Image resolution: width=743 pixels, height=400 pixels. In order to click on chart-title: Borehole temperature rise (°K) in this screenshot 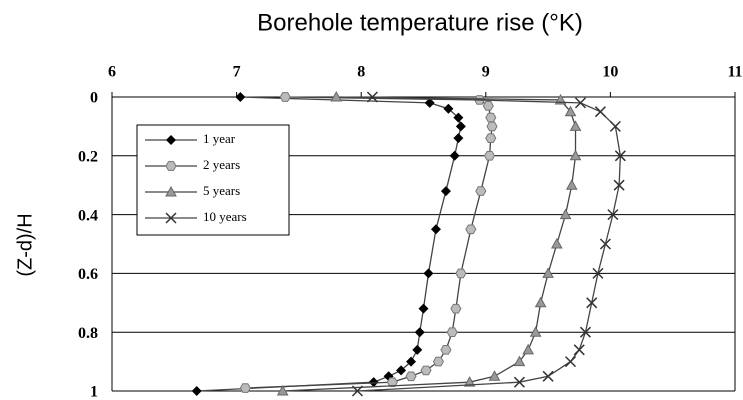, I will do `click(420, 22)`.